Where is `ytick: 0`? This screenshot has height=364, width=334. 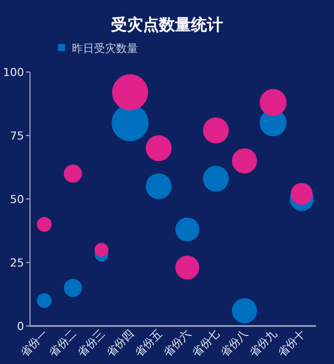 ytick: 0 is located at coordinates (20, 326).